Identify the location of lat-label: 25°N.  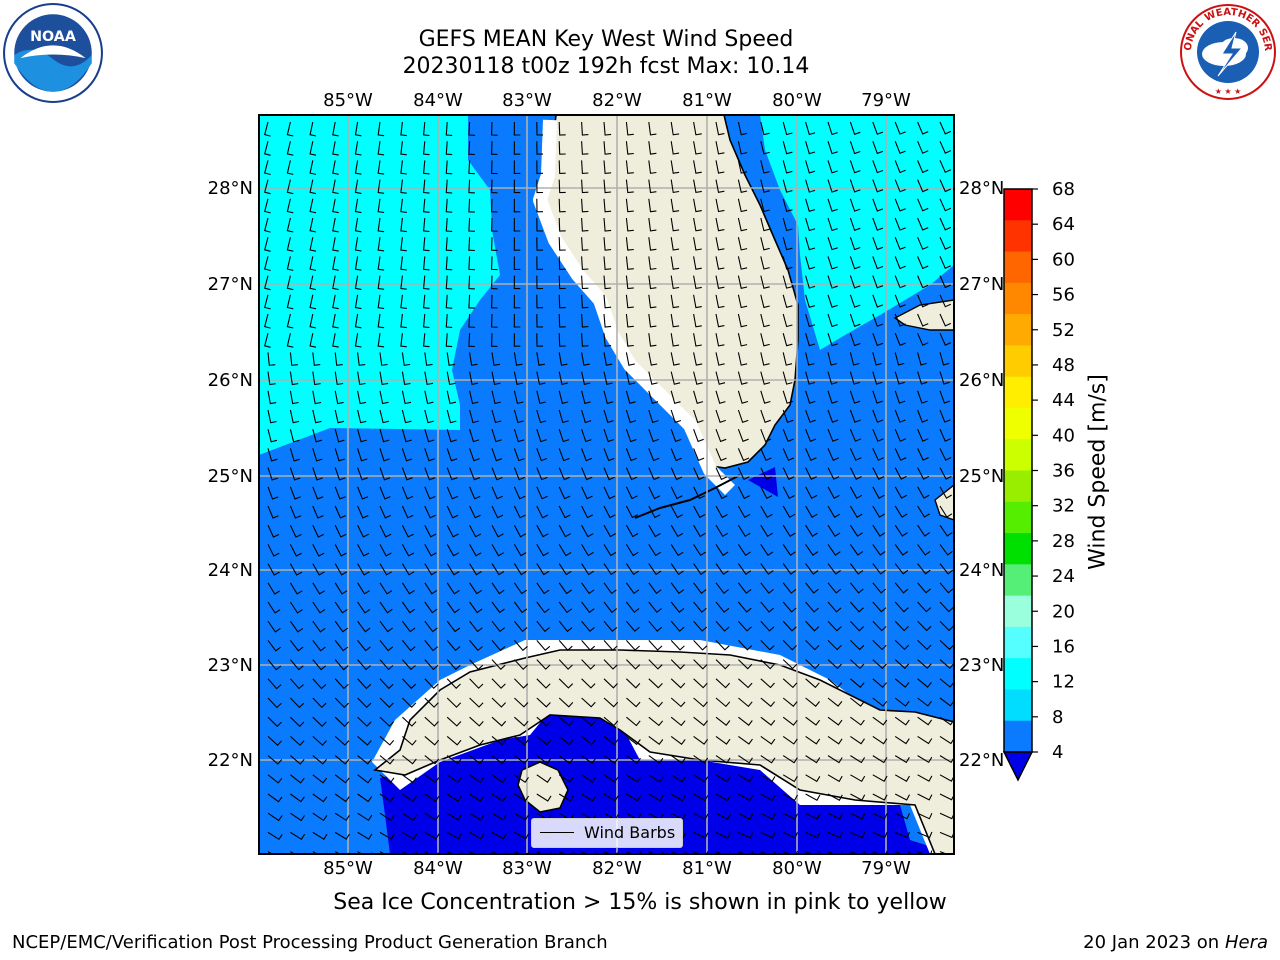
(981, 476).